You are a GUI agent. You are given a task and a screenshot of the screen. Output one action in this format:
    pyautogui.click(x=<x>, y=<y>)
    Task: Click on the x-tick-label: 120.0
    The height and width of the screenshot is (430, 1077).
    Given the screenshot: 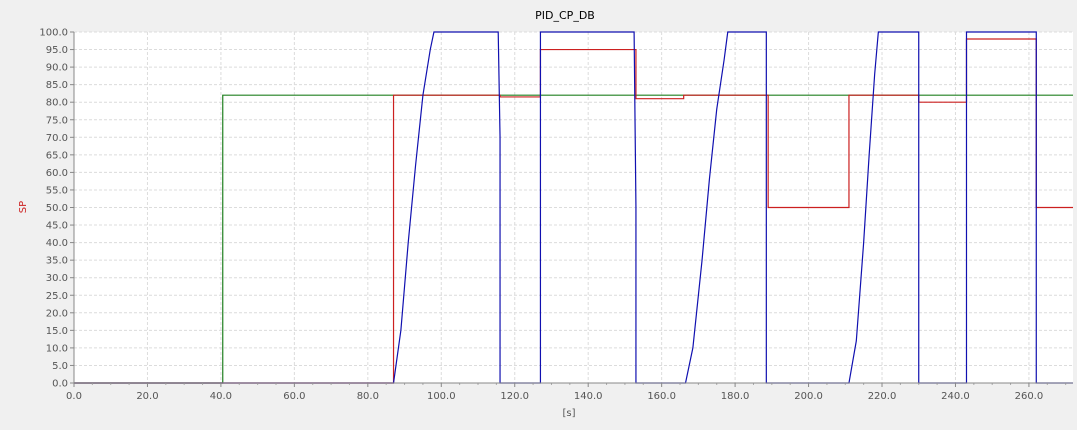 What is the action you would take?
    pyautogui.click(x=514, y=396)
    